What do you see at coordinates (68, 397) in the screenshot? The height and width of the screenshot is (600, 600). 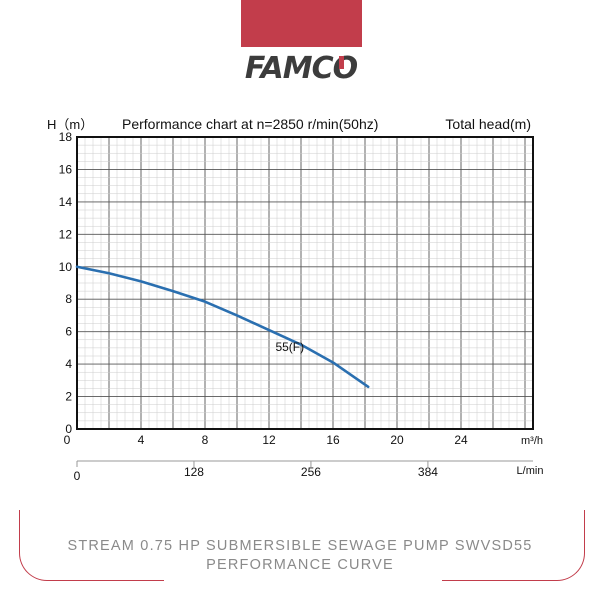 I see `y-tick-label: 2` at bounding box center [68, 397].